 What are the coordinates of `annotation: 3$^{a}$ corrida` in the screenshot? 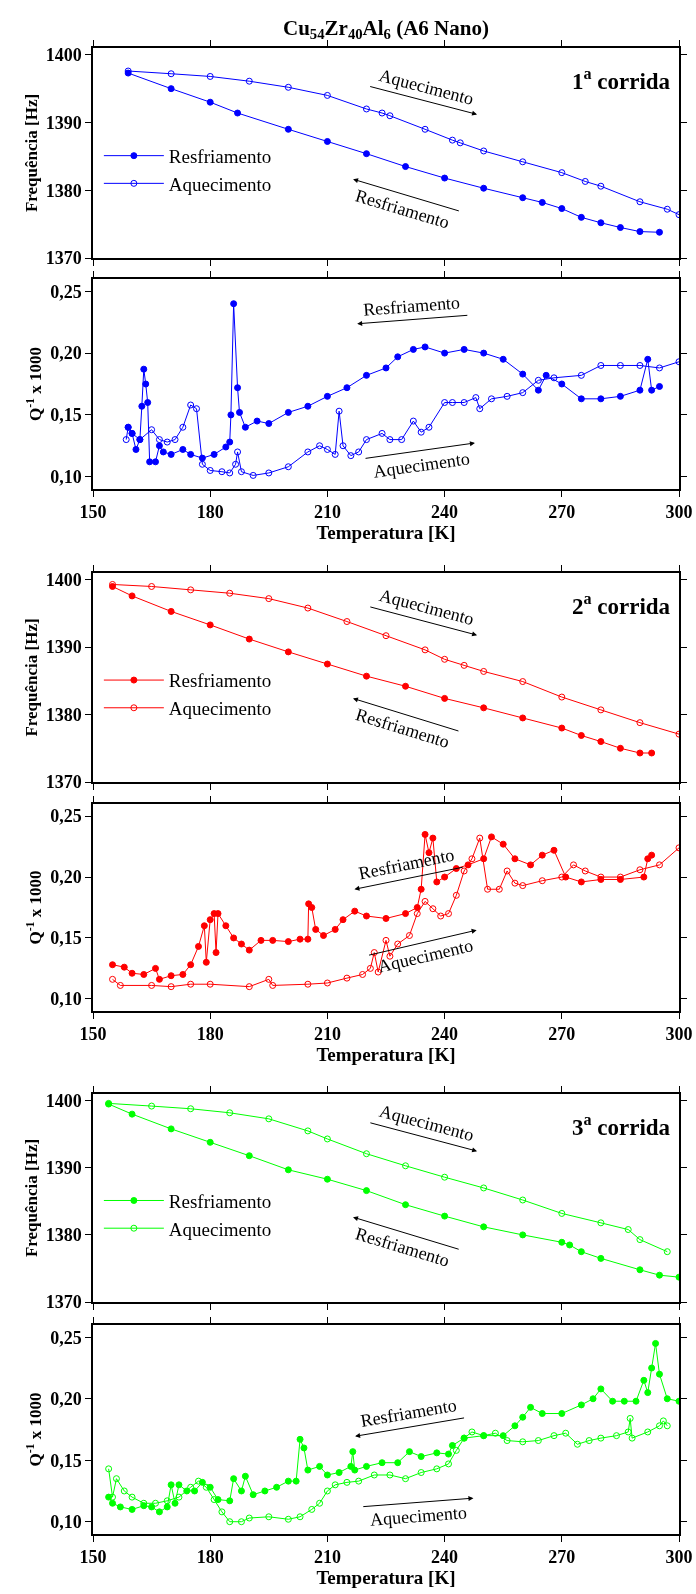 It's located at (621, 1125).